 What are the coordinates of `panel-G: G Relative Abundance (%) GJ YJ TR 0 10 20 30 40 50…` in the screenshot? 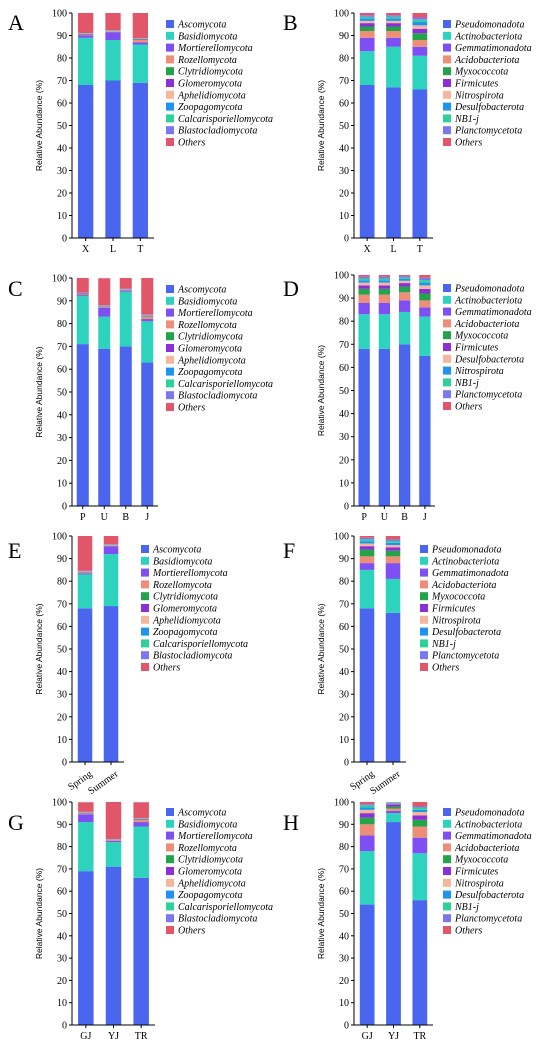 It's located at (140, 920).